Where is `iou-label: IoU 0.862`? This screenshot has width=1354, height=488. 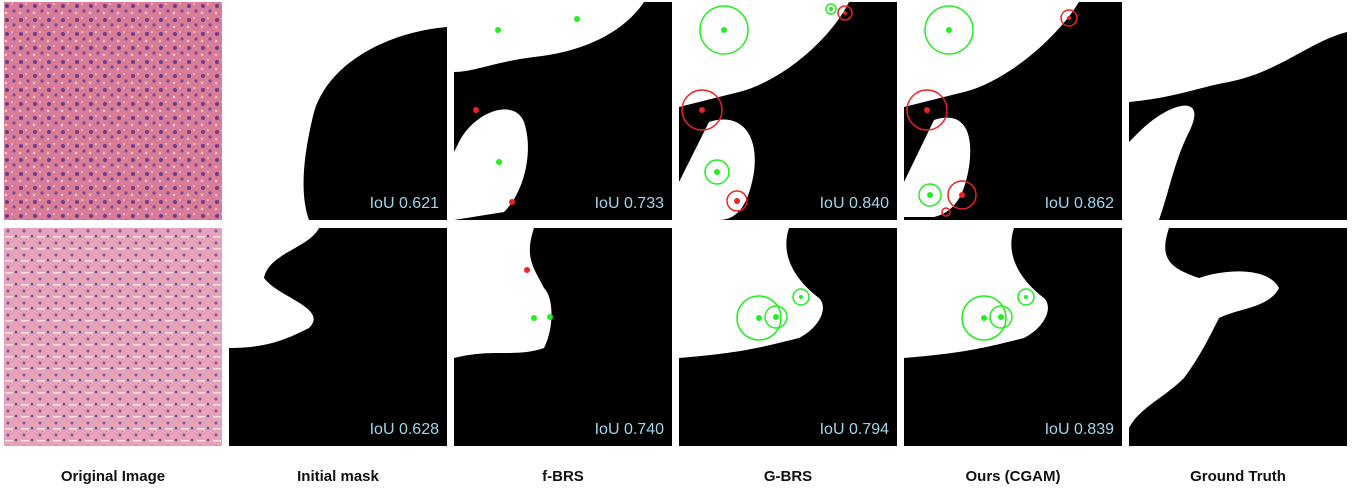 iou-label: IoU 0.862 is located at coordinates (1079, 203).